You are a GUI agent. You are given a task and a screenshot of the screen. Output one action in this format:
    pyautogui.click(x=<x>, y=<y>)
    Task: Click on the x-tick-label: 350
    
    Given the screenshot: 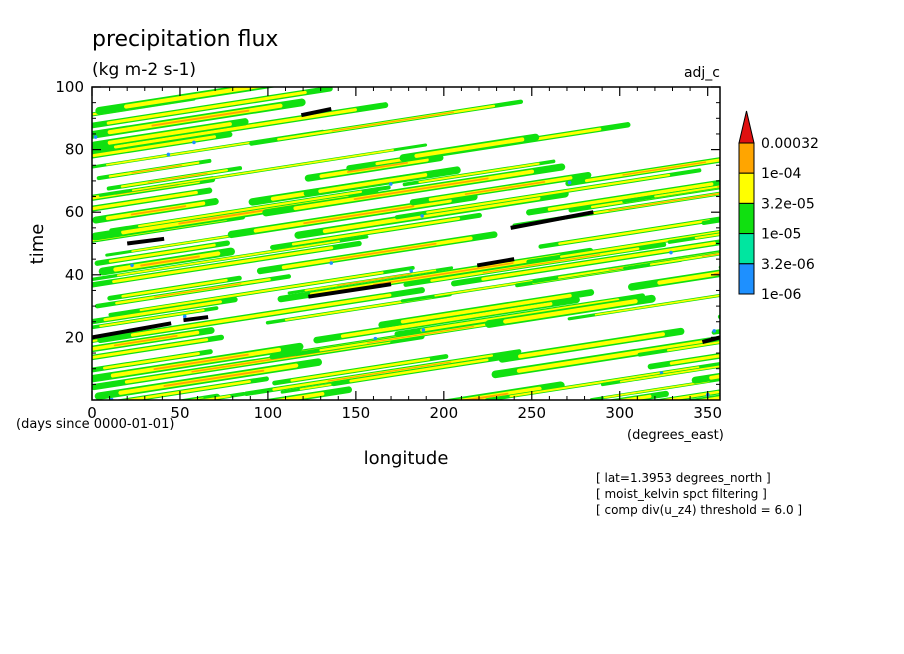 What is the action you would take?
    pyautogui.click(x=707, y=413)
    